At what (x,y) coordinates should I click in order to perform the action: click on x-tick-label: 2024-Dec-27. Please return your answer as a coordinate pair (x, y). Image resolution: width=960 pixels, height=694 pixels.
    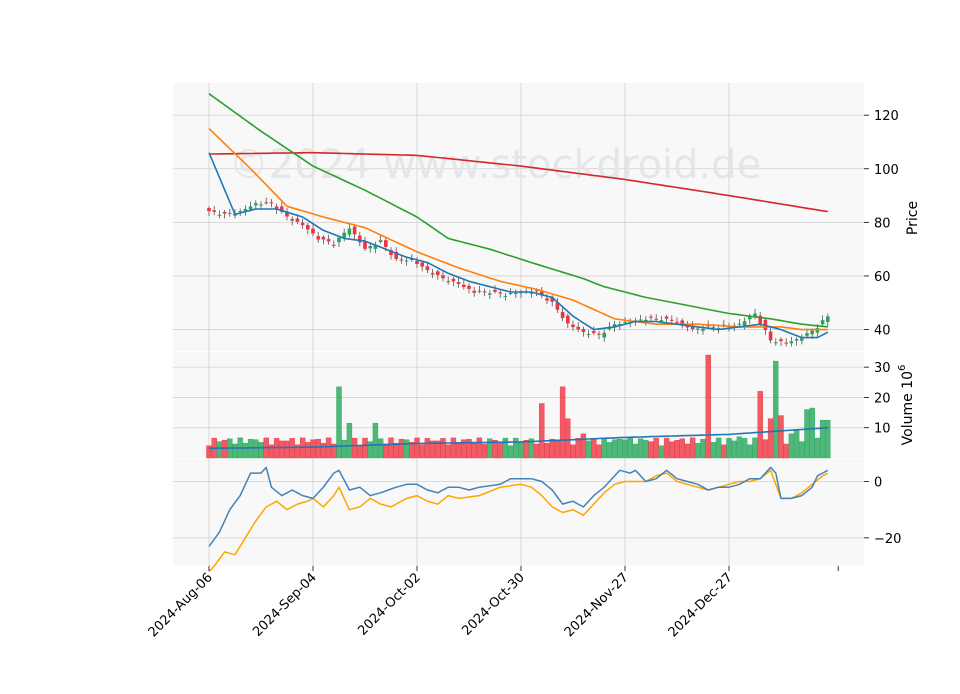
    Looking at the image, I should click on (701, 605).